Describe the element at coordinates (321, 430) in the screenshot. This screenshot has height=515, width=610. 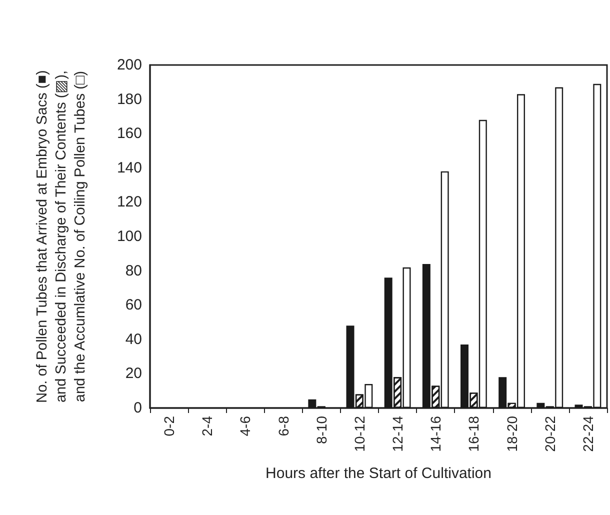
I see `x-tick-label: 8-10` at that location.